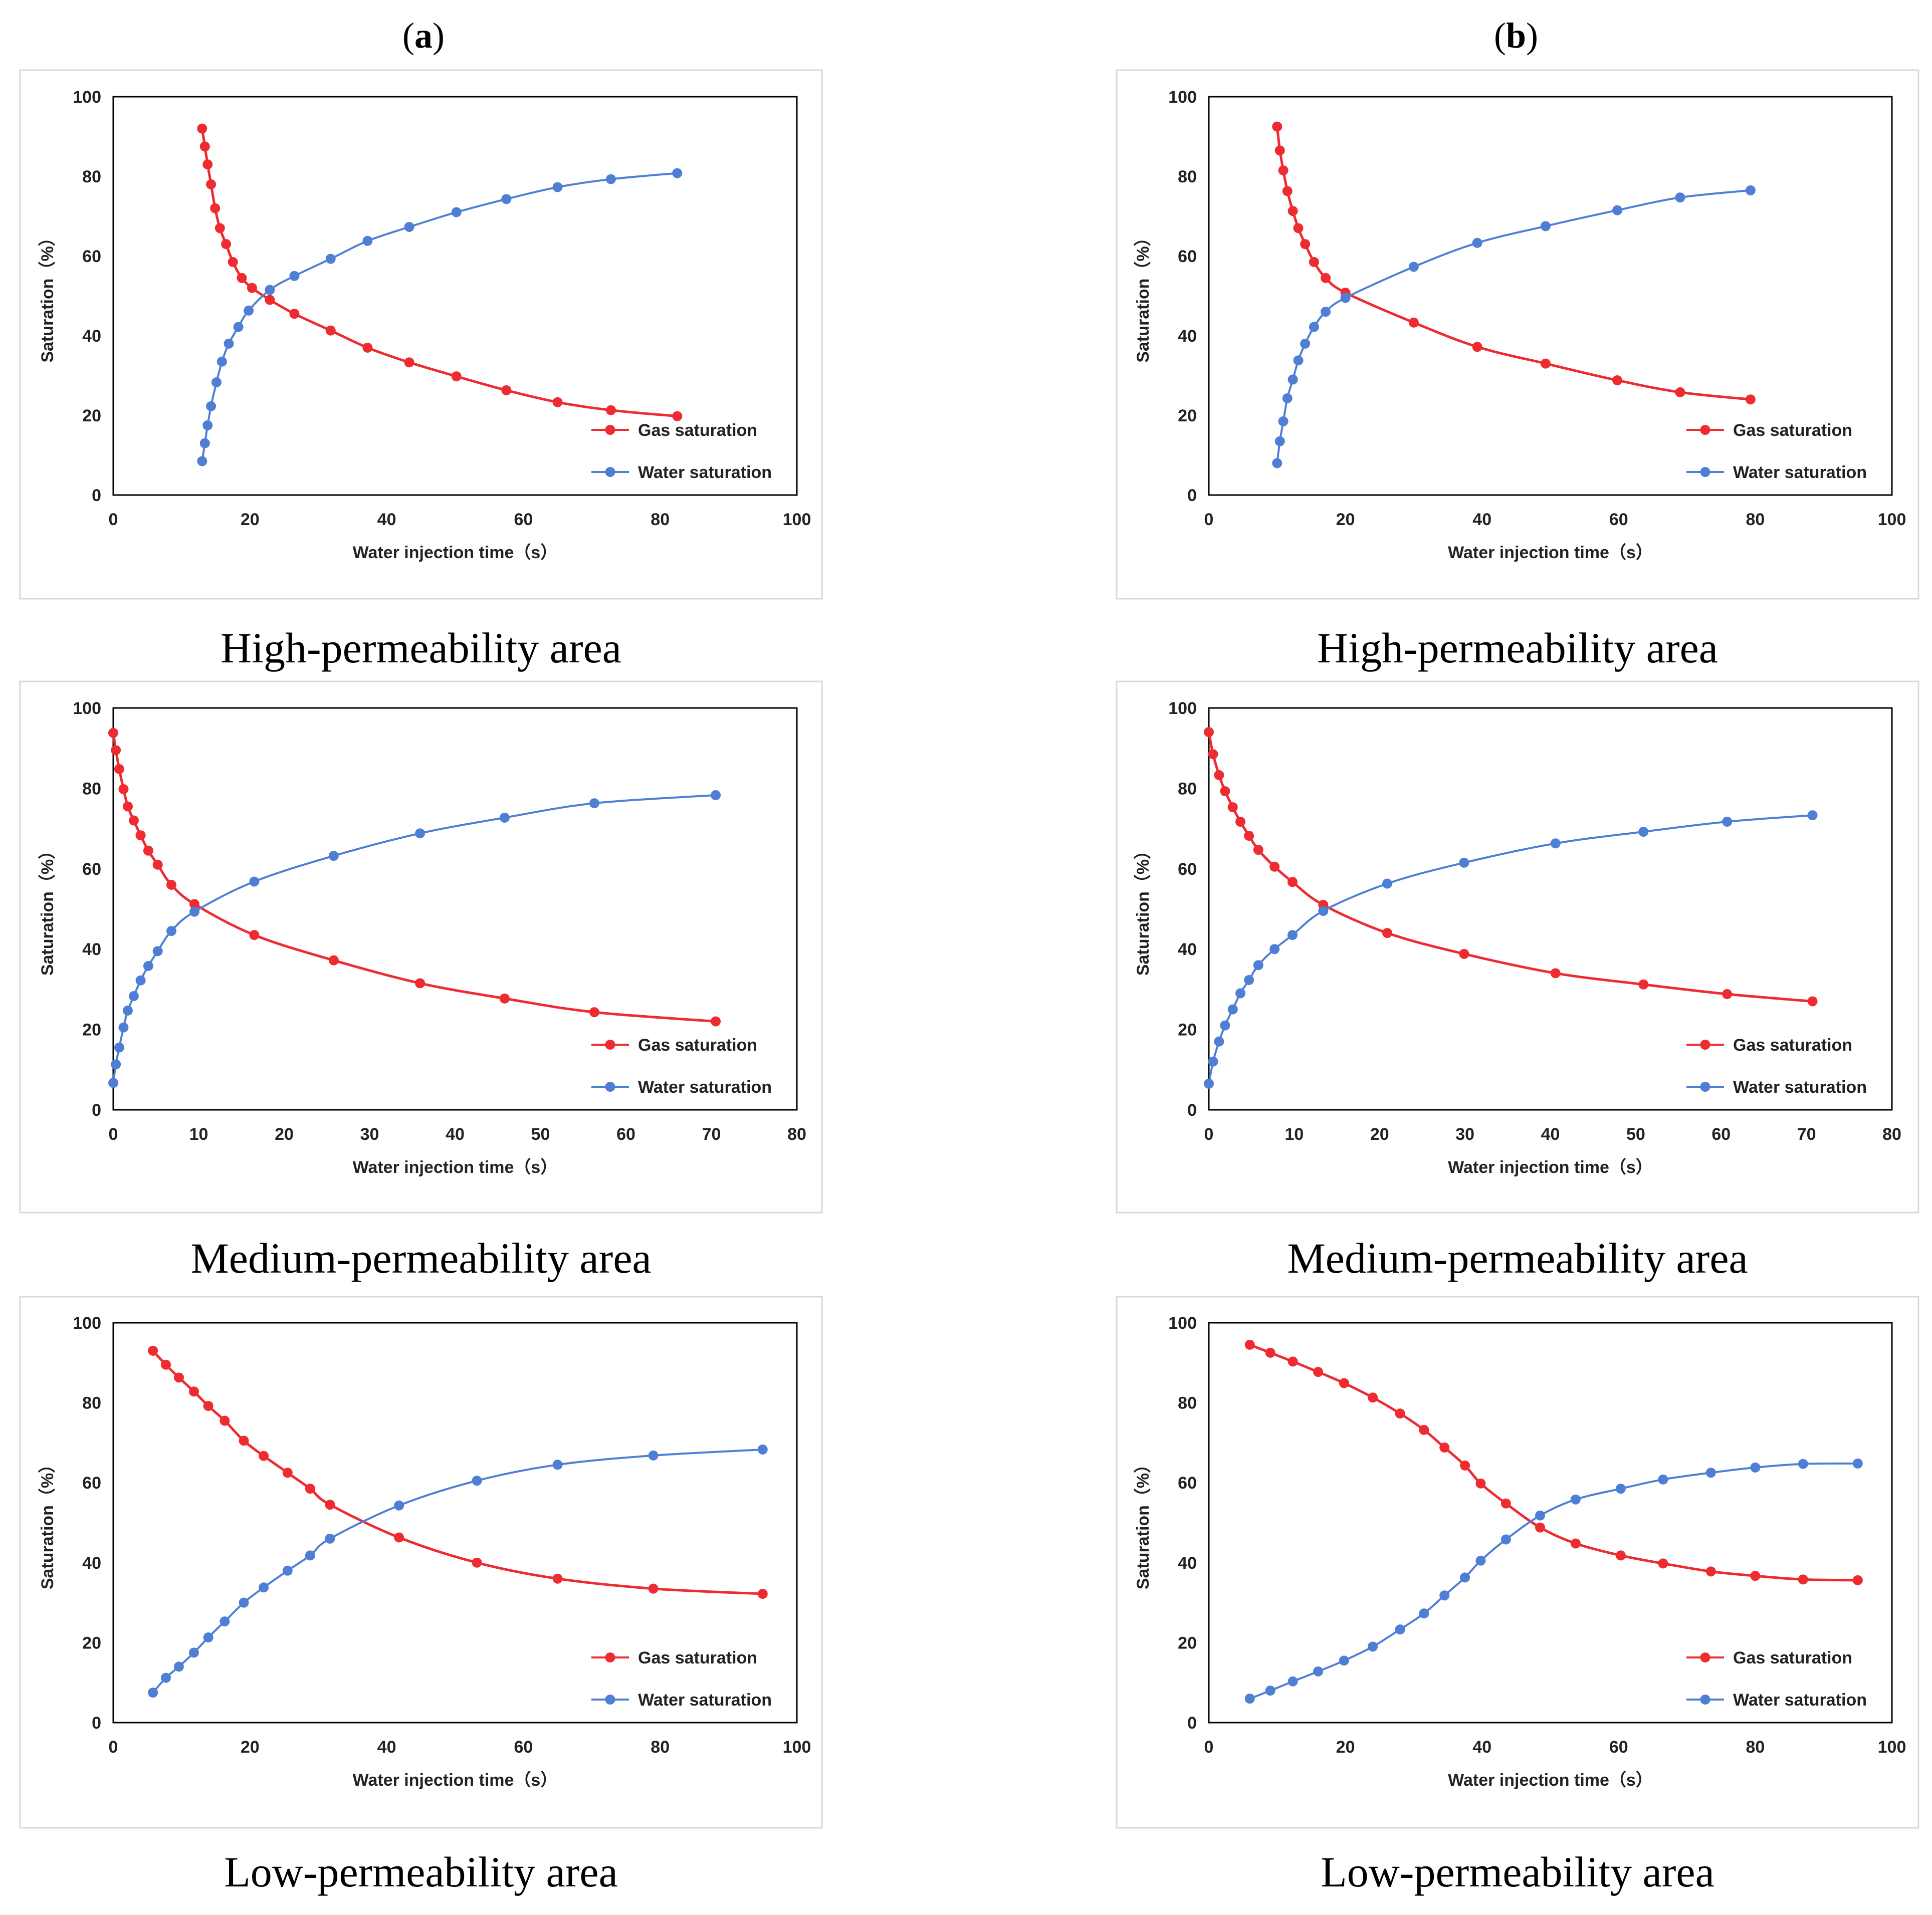 The height and width of the screenshot is (1915, 1932). Describe the element at coordinates (1464, 1134) in the screenshot. I see `x-tick-label: 30` at that location.